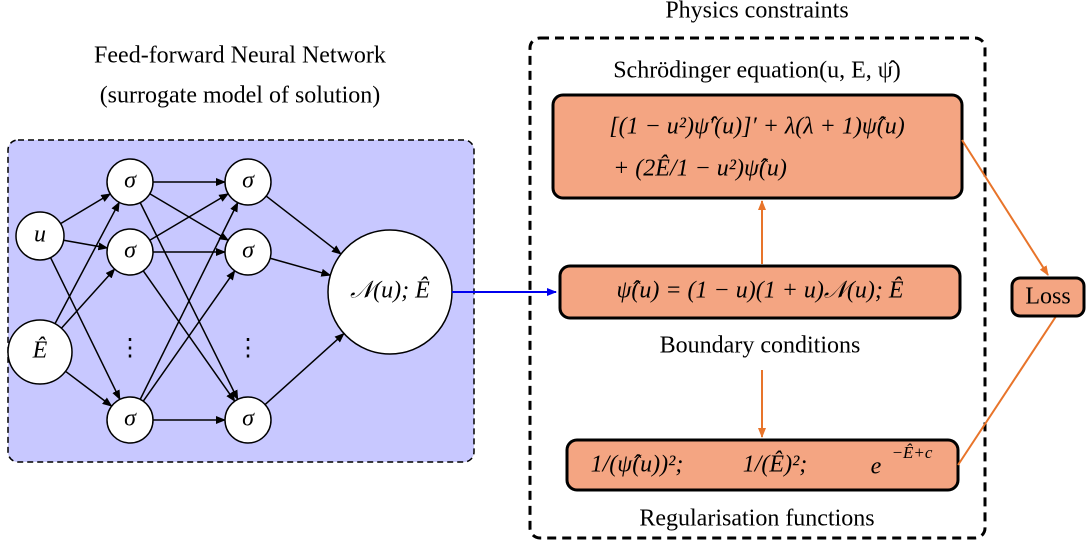 The width and height of the screenshot is (1091, 544). Describe the element at coordinates (760, 346) in the screenshot. I see `boundary-label: Boundary conditions` at that location.